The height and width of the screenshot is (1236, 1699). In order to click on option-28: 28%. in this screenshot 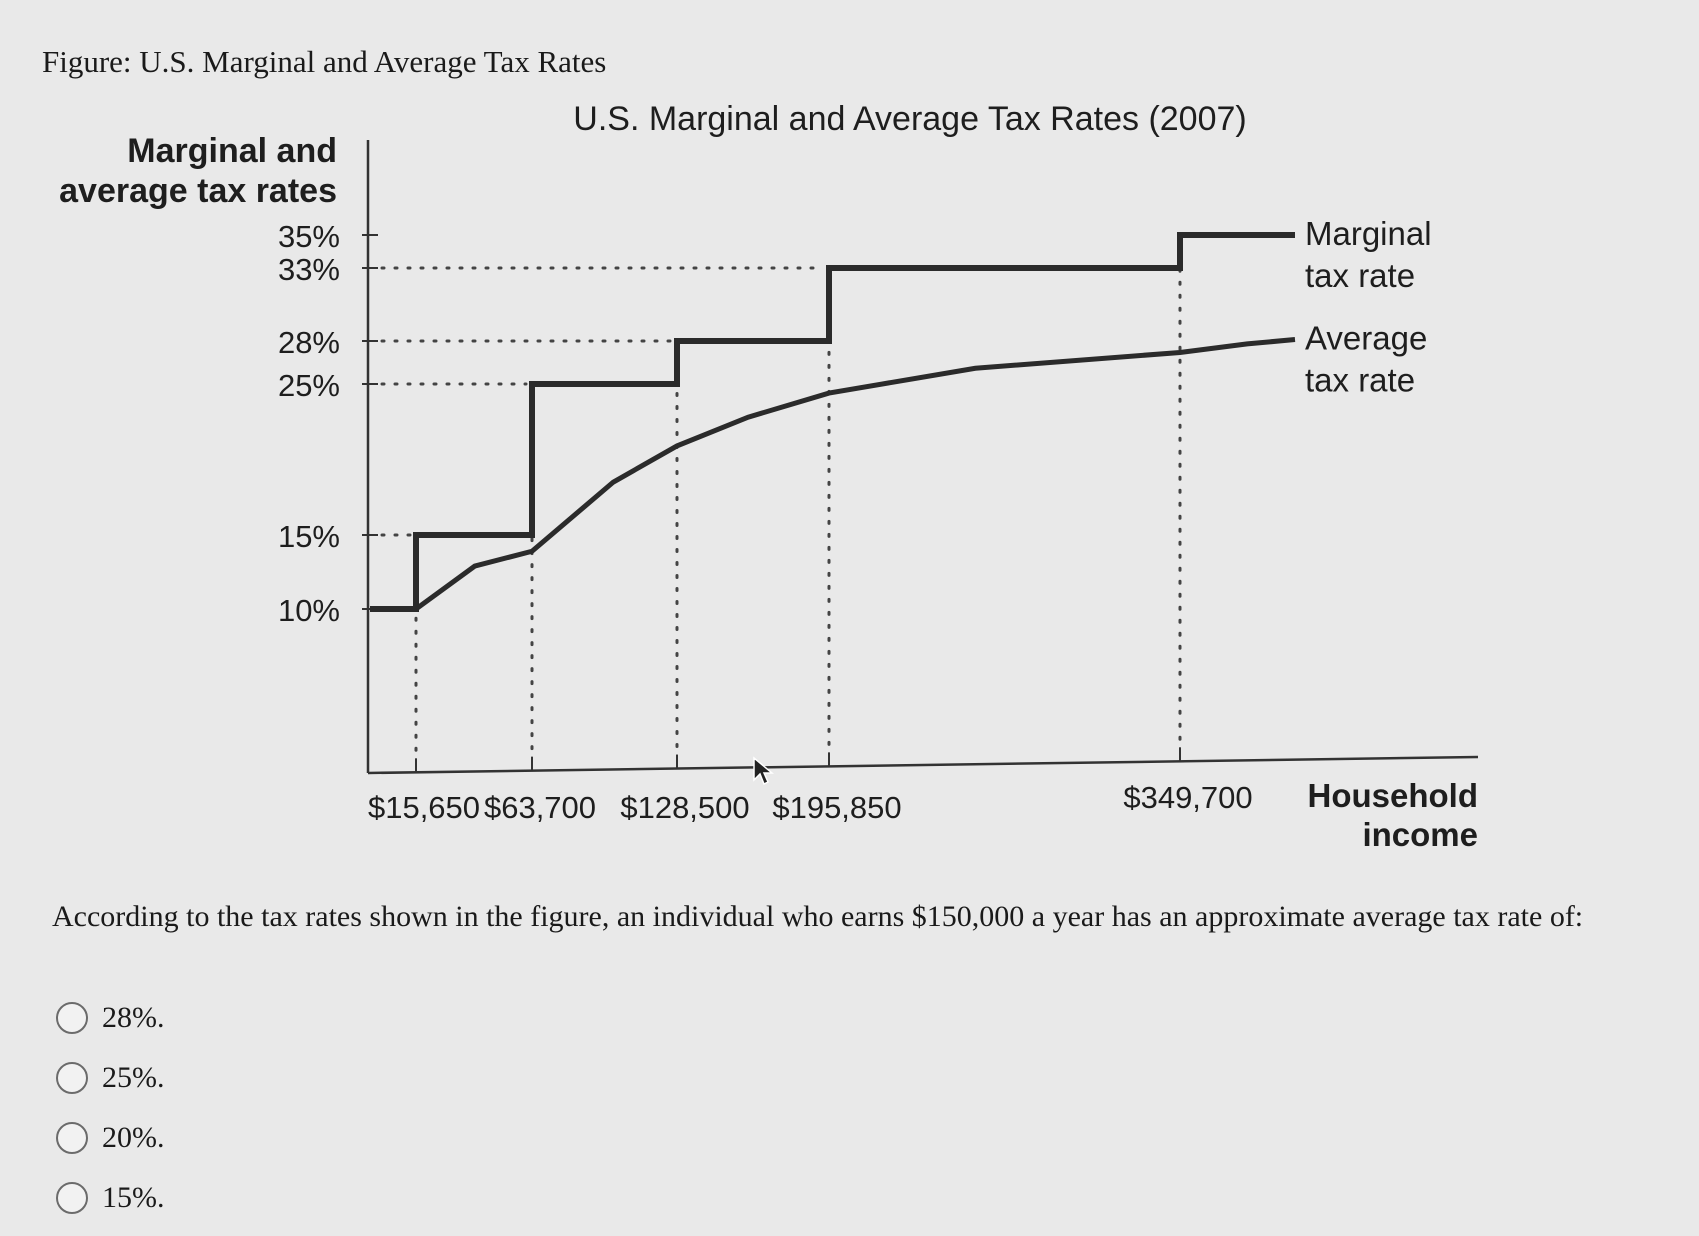, I will do `click(110, 1018)`.